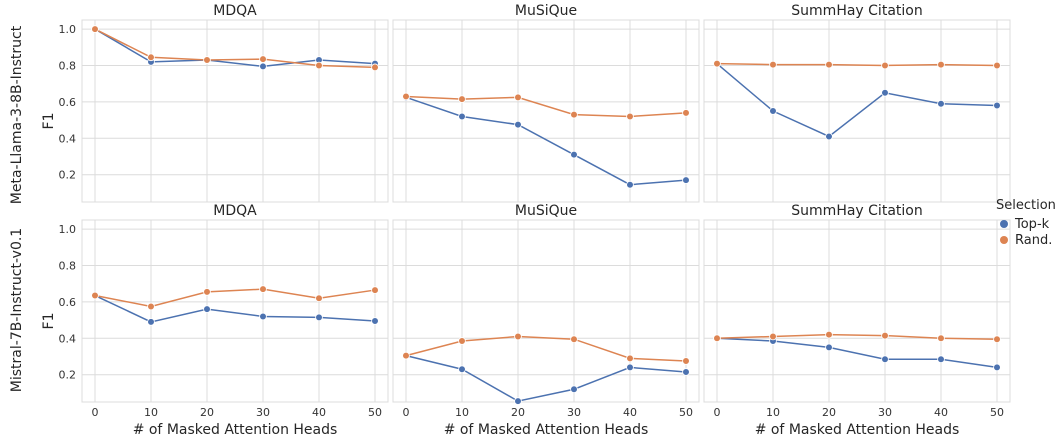 The height and width of the screenshot is (437, 1058). What do you see at coordinates (68, 266) in the screenshot?
I see `y-tick-label: 0.8` at bounding box center [68, 266].